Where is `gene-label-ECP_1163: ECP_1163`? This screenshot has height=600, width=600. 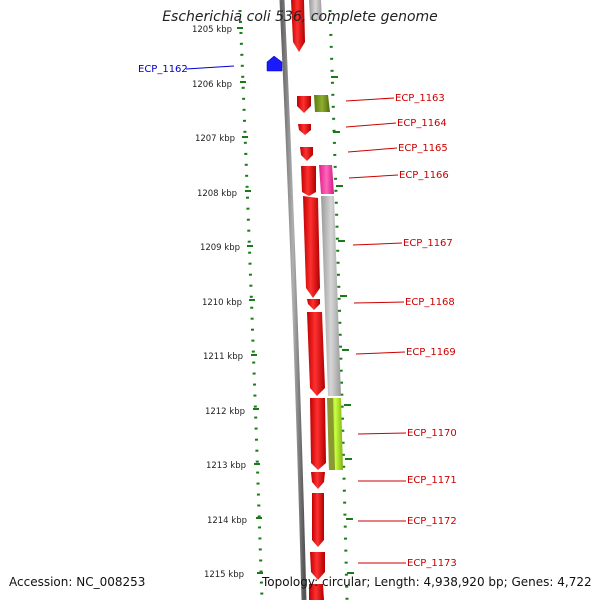
gene-label-ECP_1163: ECP_1163 is located at coordinates (420, 98).